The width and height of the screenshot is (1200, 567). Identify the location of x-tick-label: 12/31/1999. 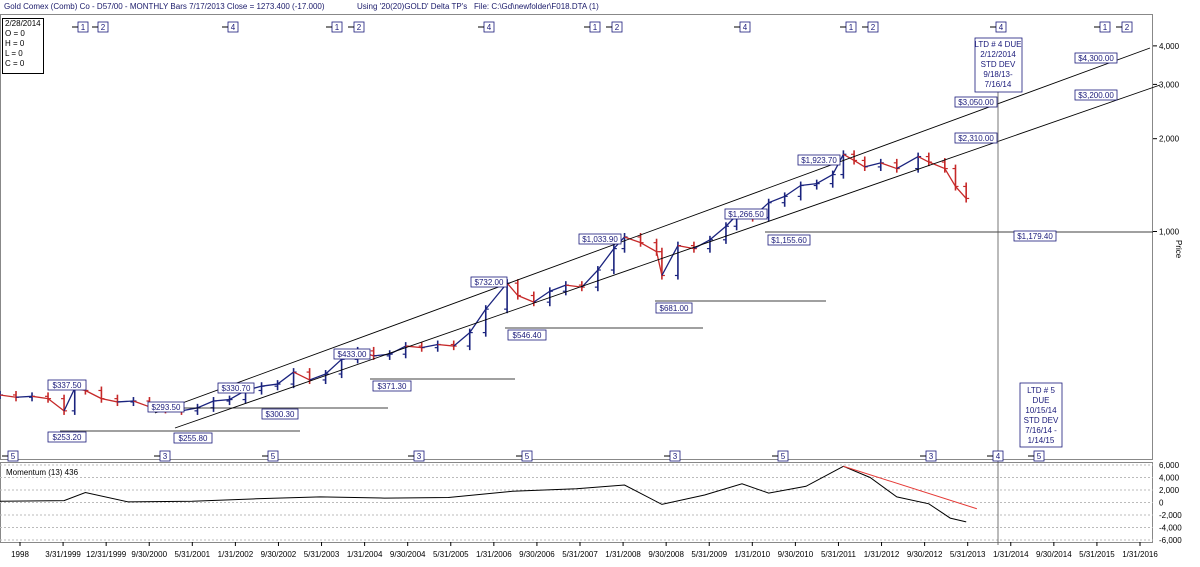
(106, 554).